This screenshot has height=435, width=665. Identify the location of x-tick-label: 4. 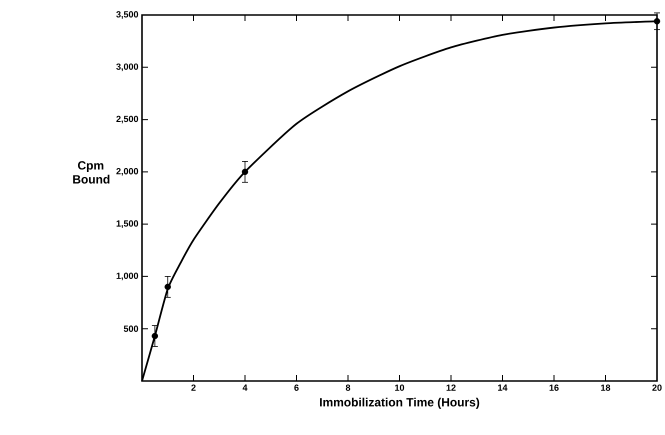
(245, 387).